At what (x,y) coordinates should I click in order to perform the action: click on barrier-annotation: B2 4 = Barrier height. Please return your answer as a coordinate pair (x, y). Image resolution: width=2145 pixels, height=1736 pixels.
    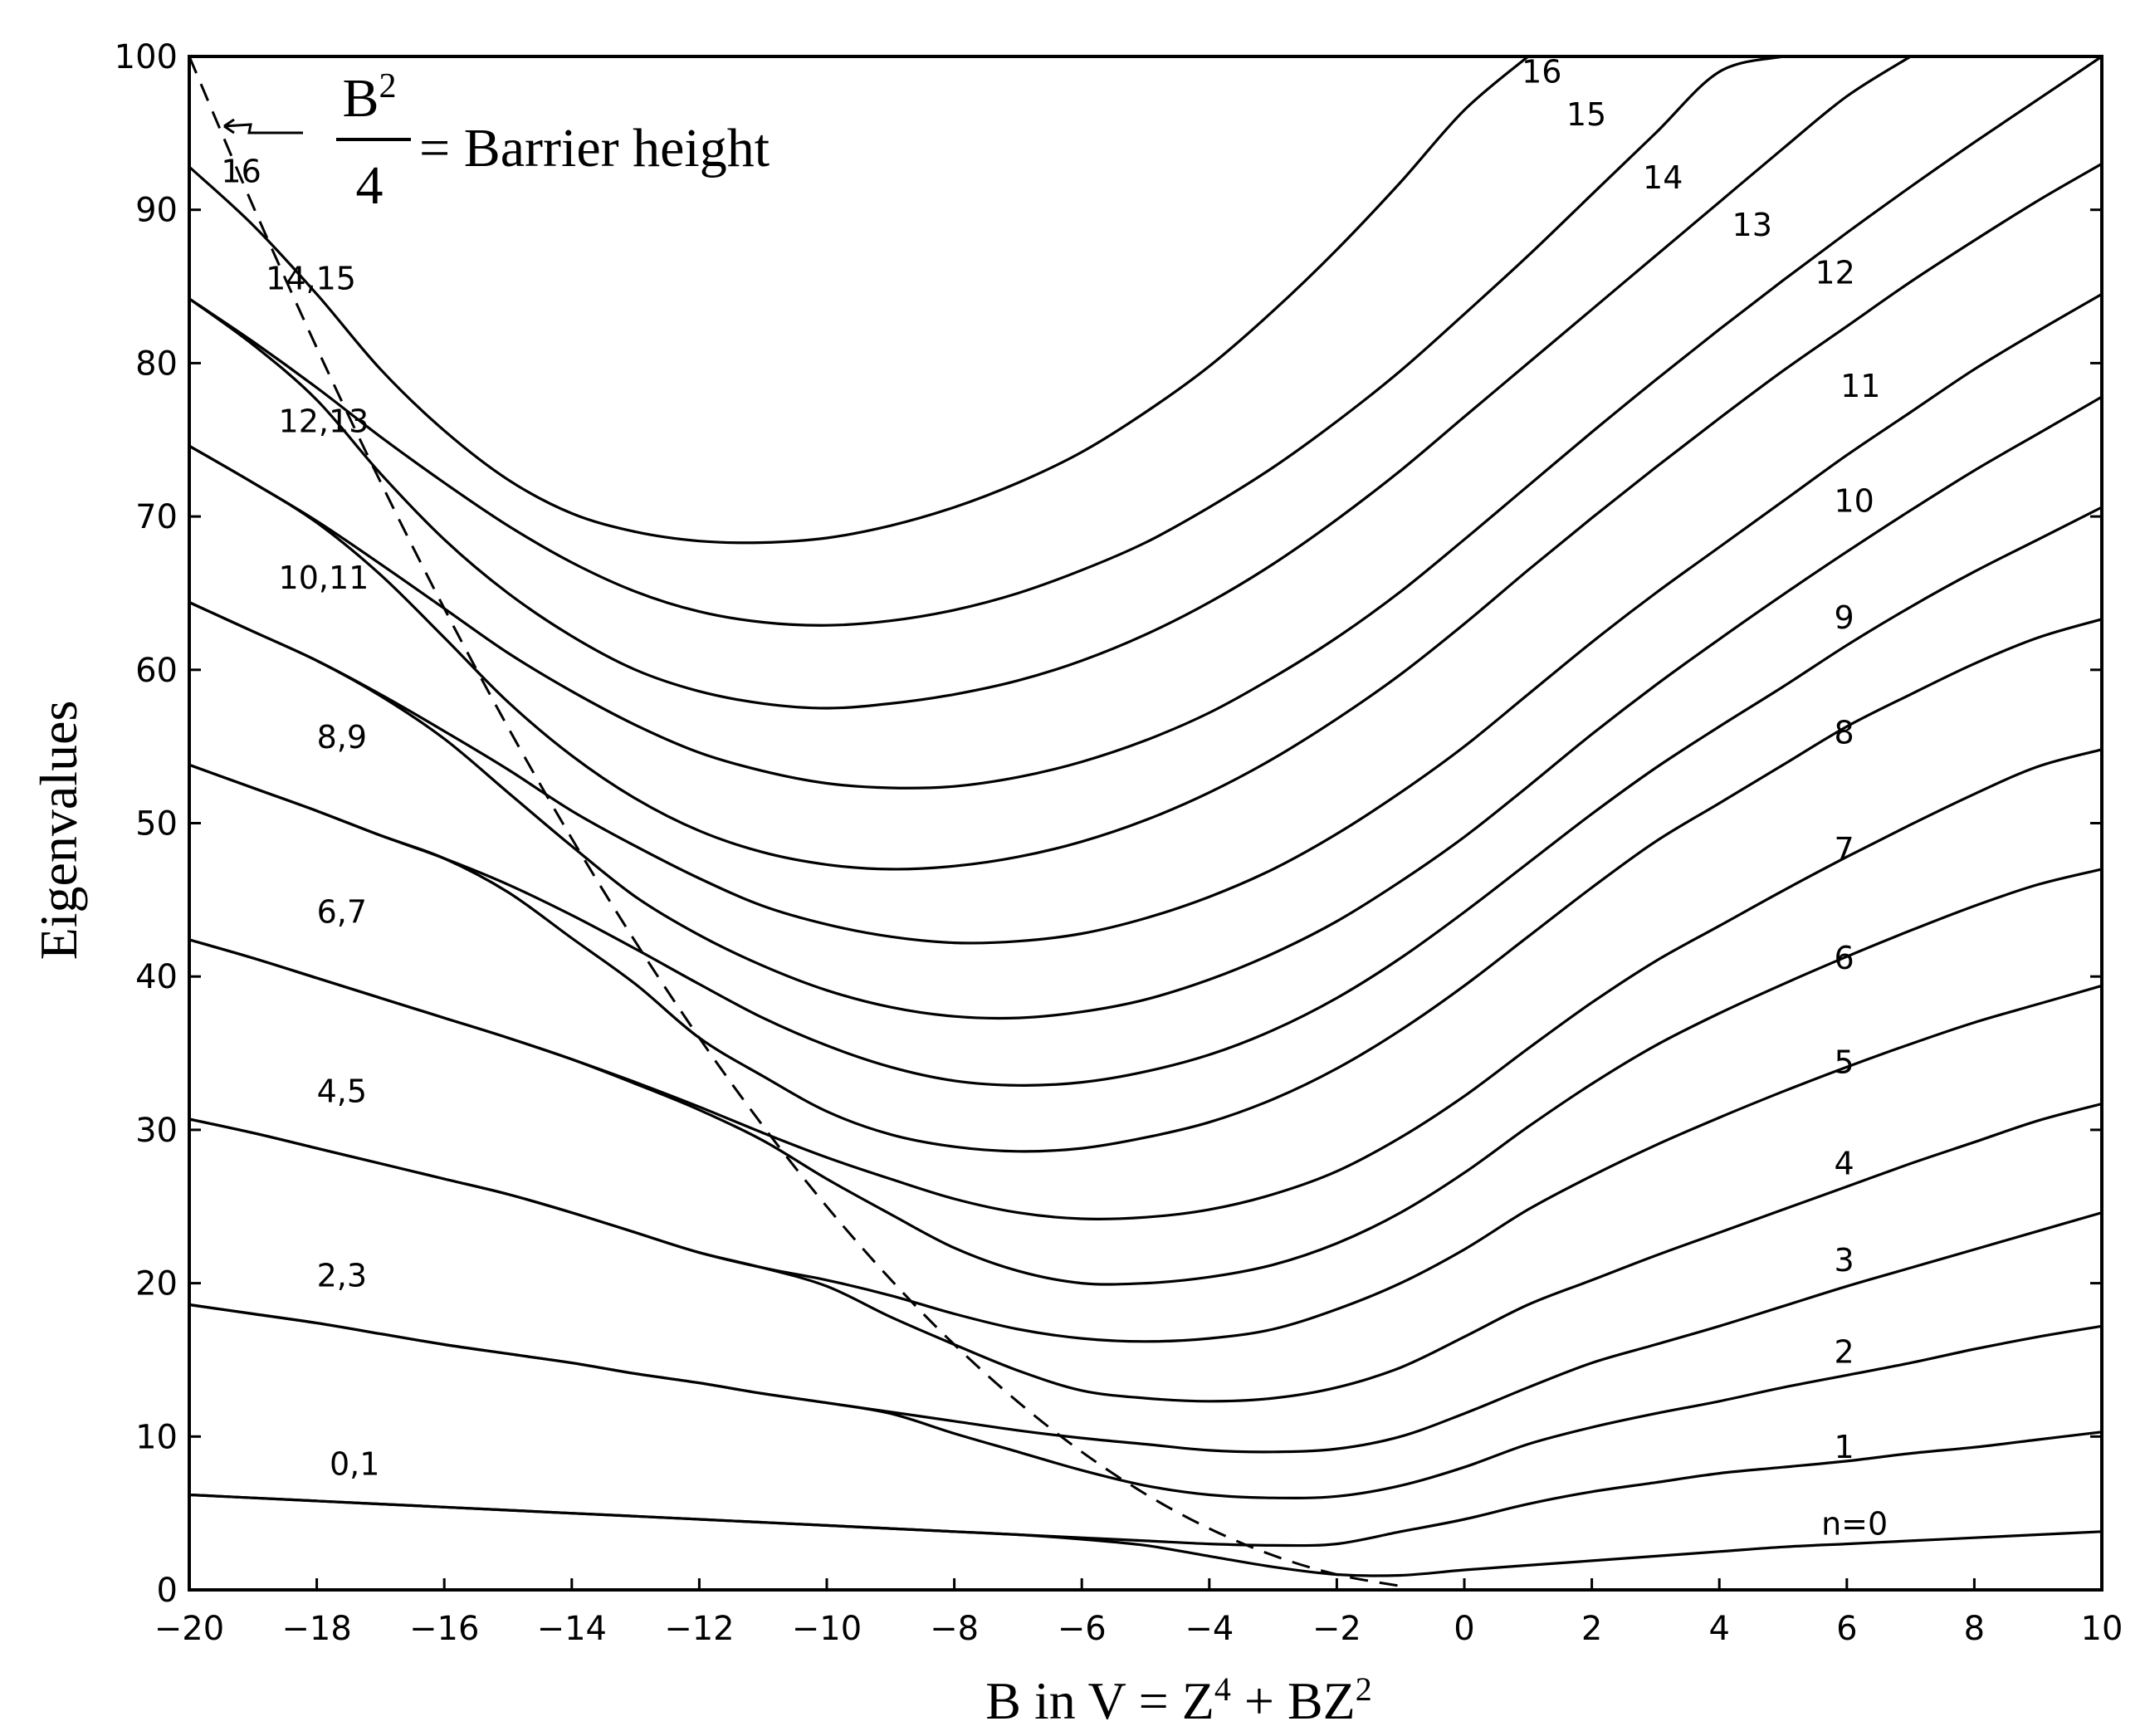
    Looking at the image, I should click on (496, 141).